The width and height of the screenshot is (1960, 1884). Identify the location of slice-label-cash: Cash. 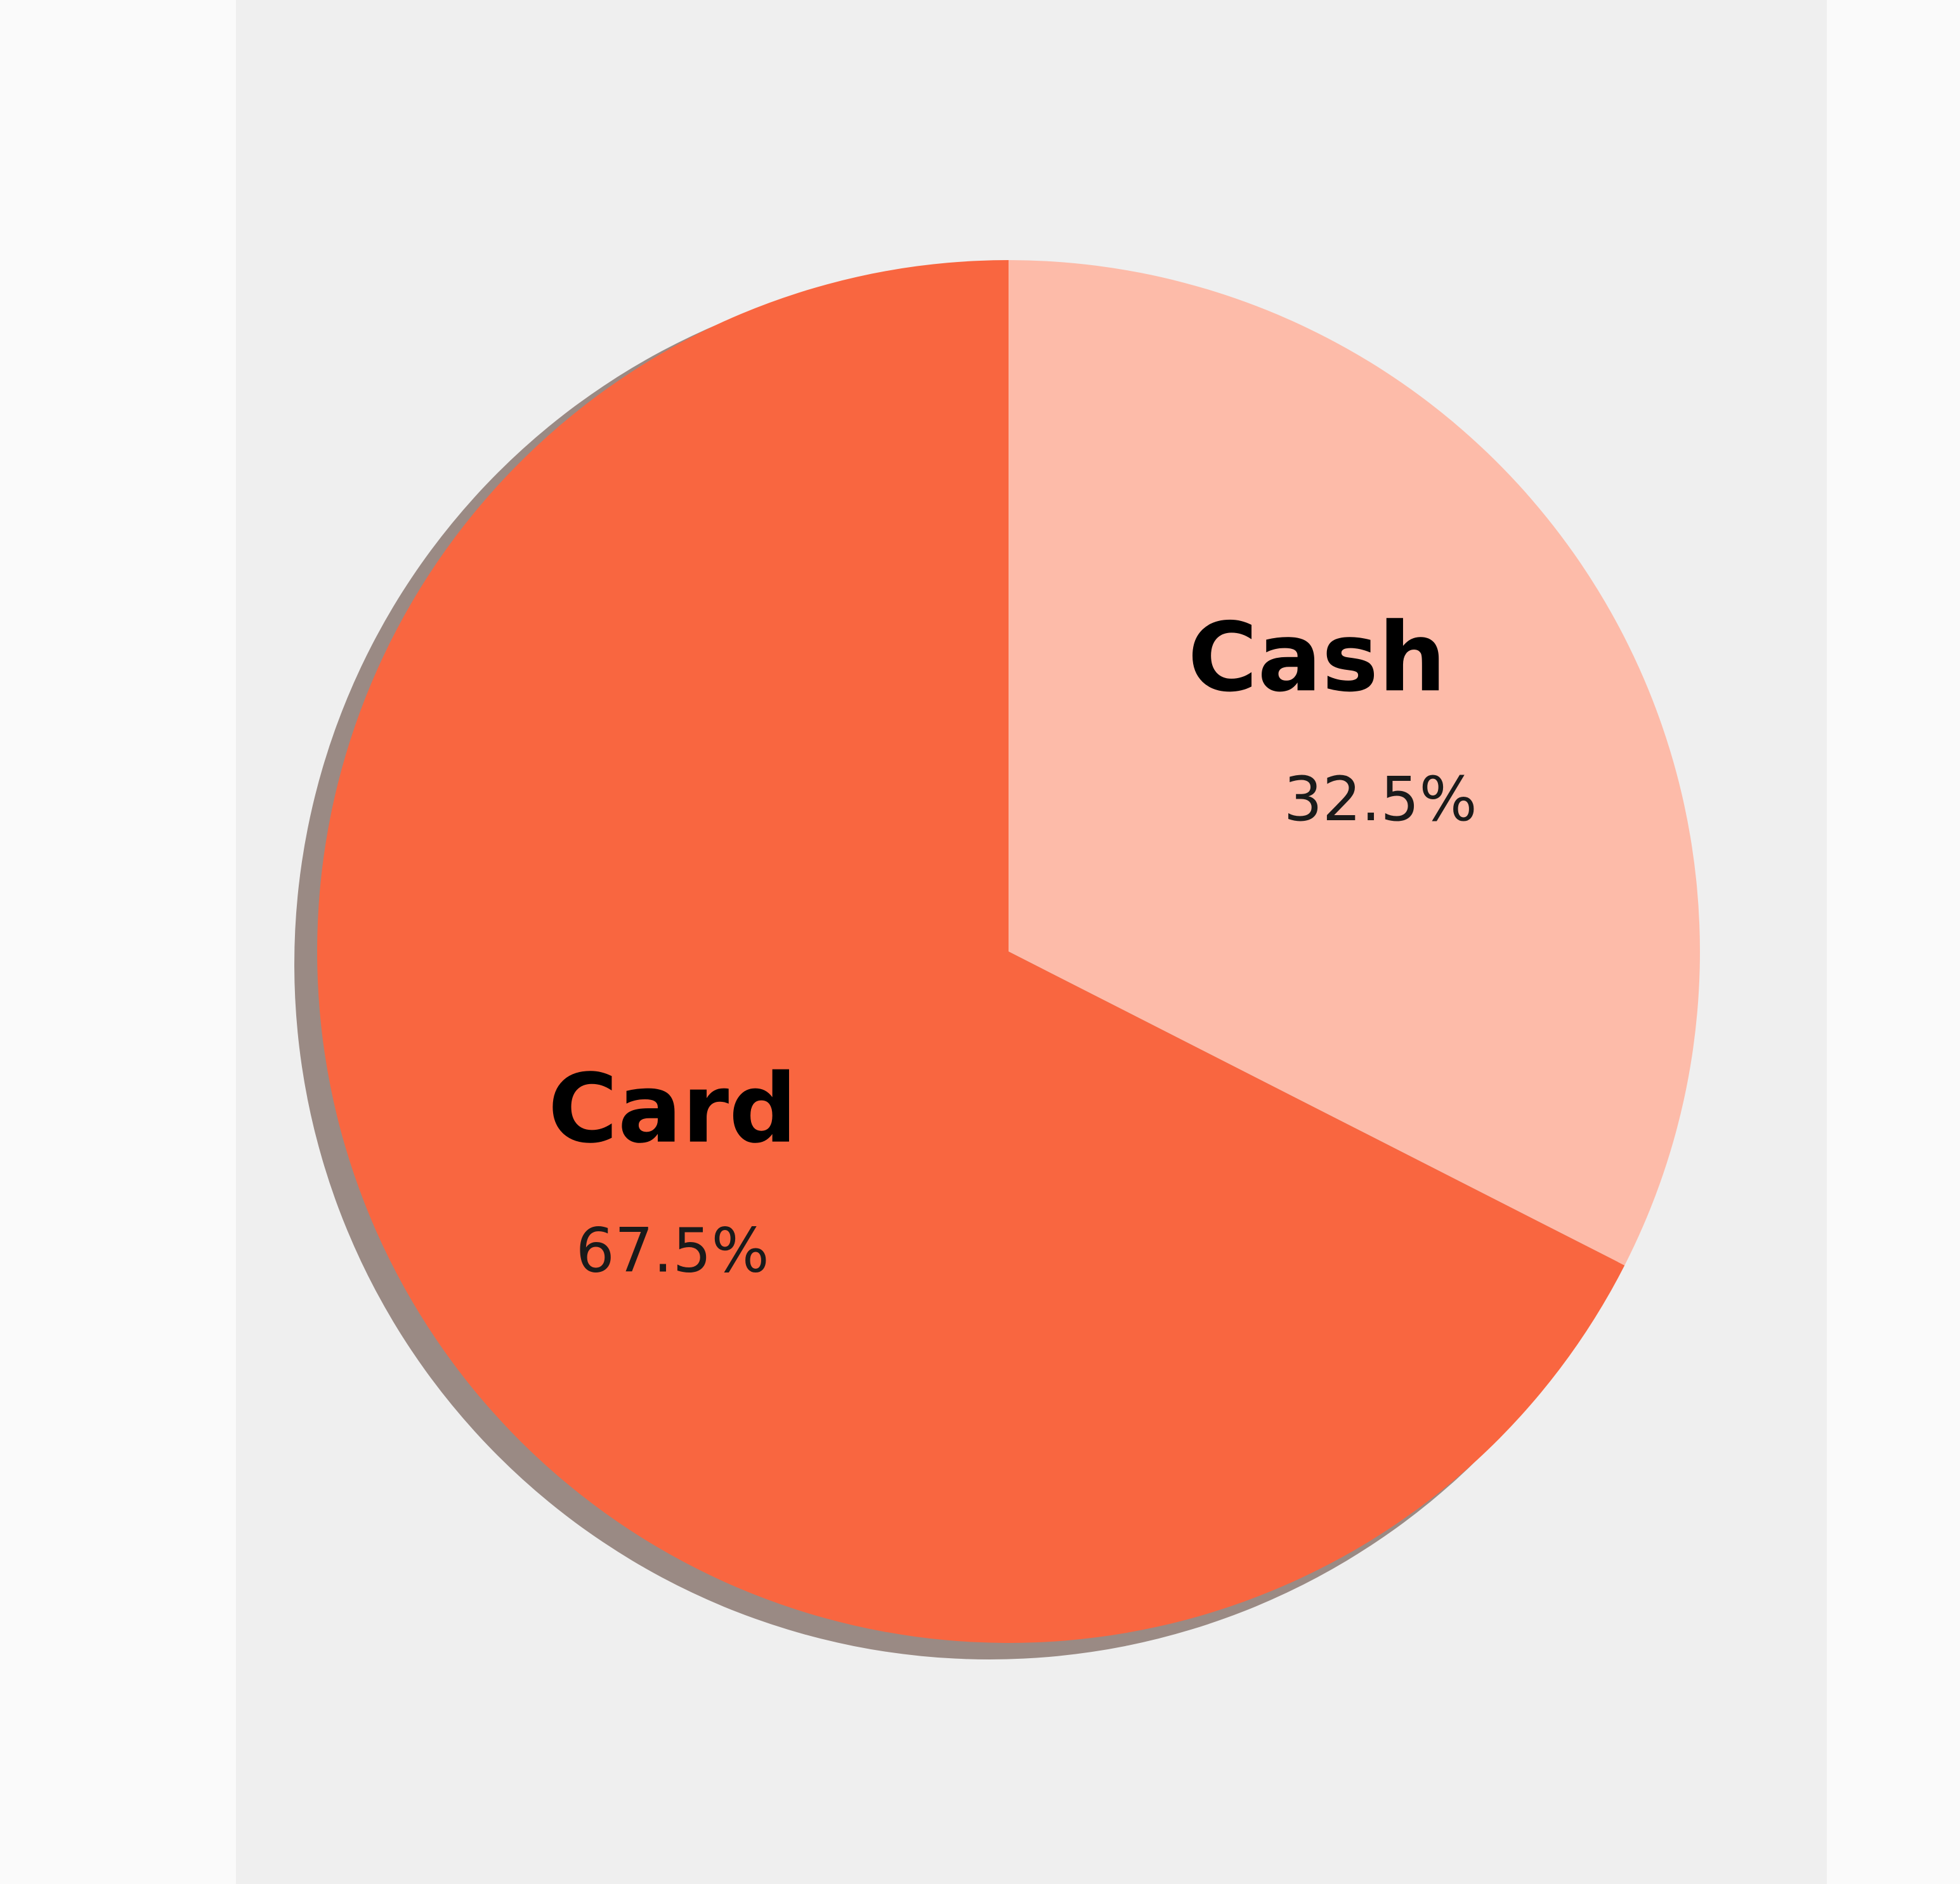
(1317, 658).